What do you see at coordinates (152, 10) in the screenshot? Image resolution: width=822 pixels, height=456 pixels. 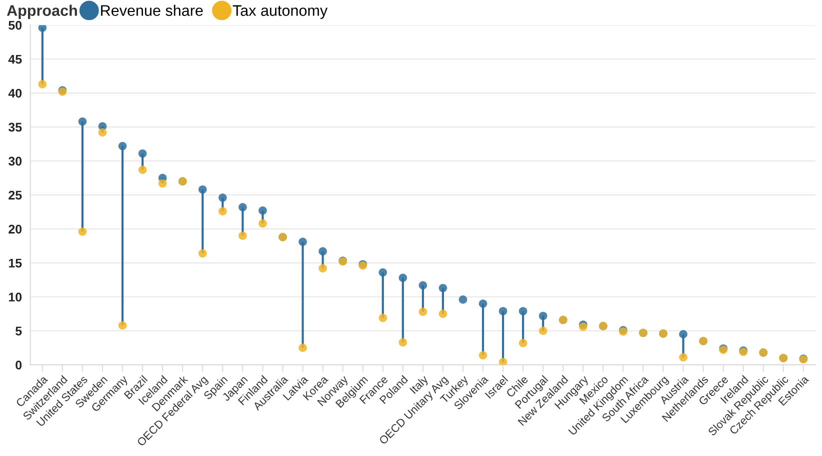 I see `legend-label: Revenue share` at bounding box center [152, 10].